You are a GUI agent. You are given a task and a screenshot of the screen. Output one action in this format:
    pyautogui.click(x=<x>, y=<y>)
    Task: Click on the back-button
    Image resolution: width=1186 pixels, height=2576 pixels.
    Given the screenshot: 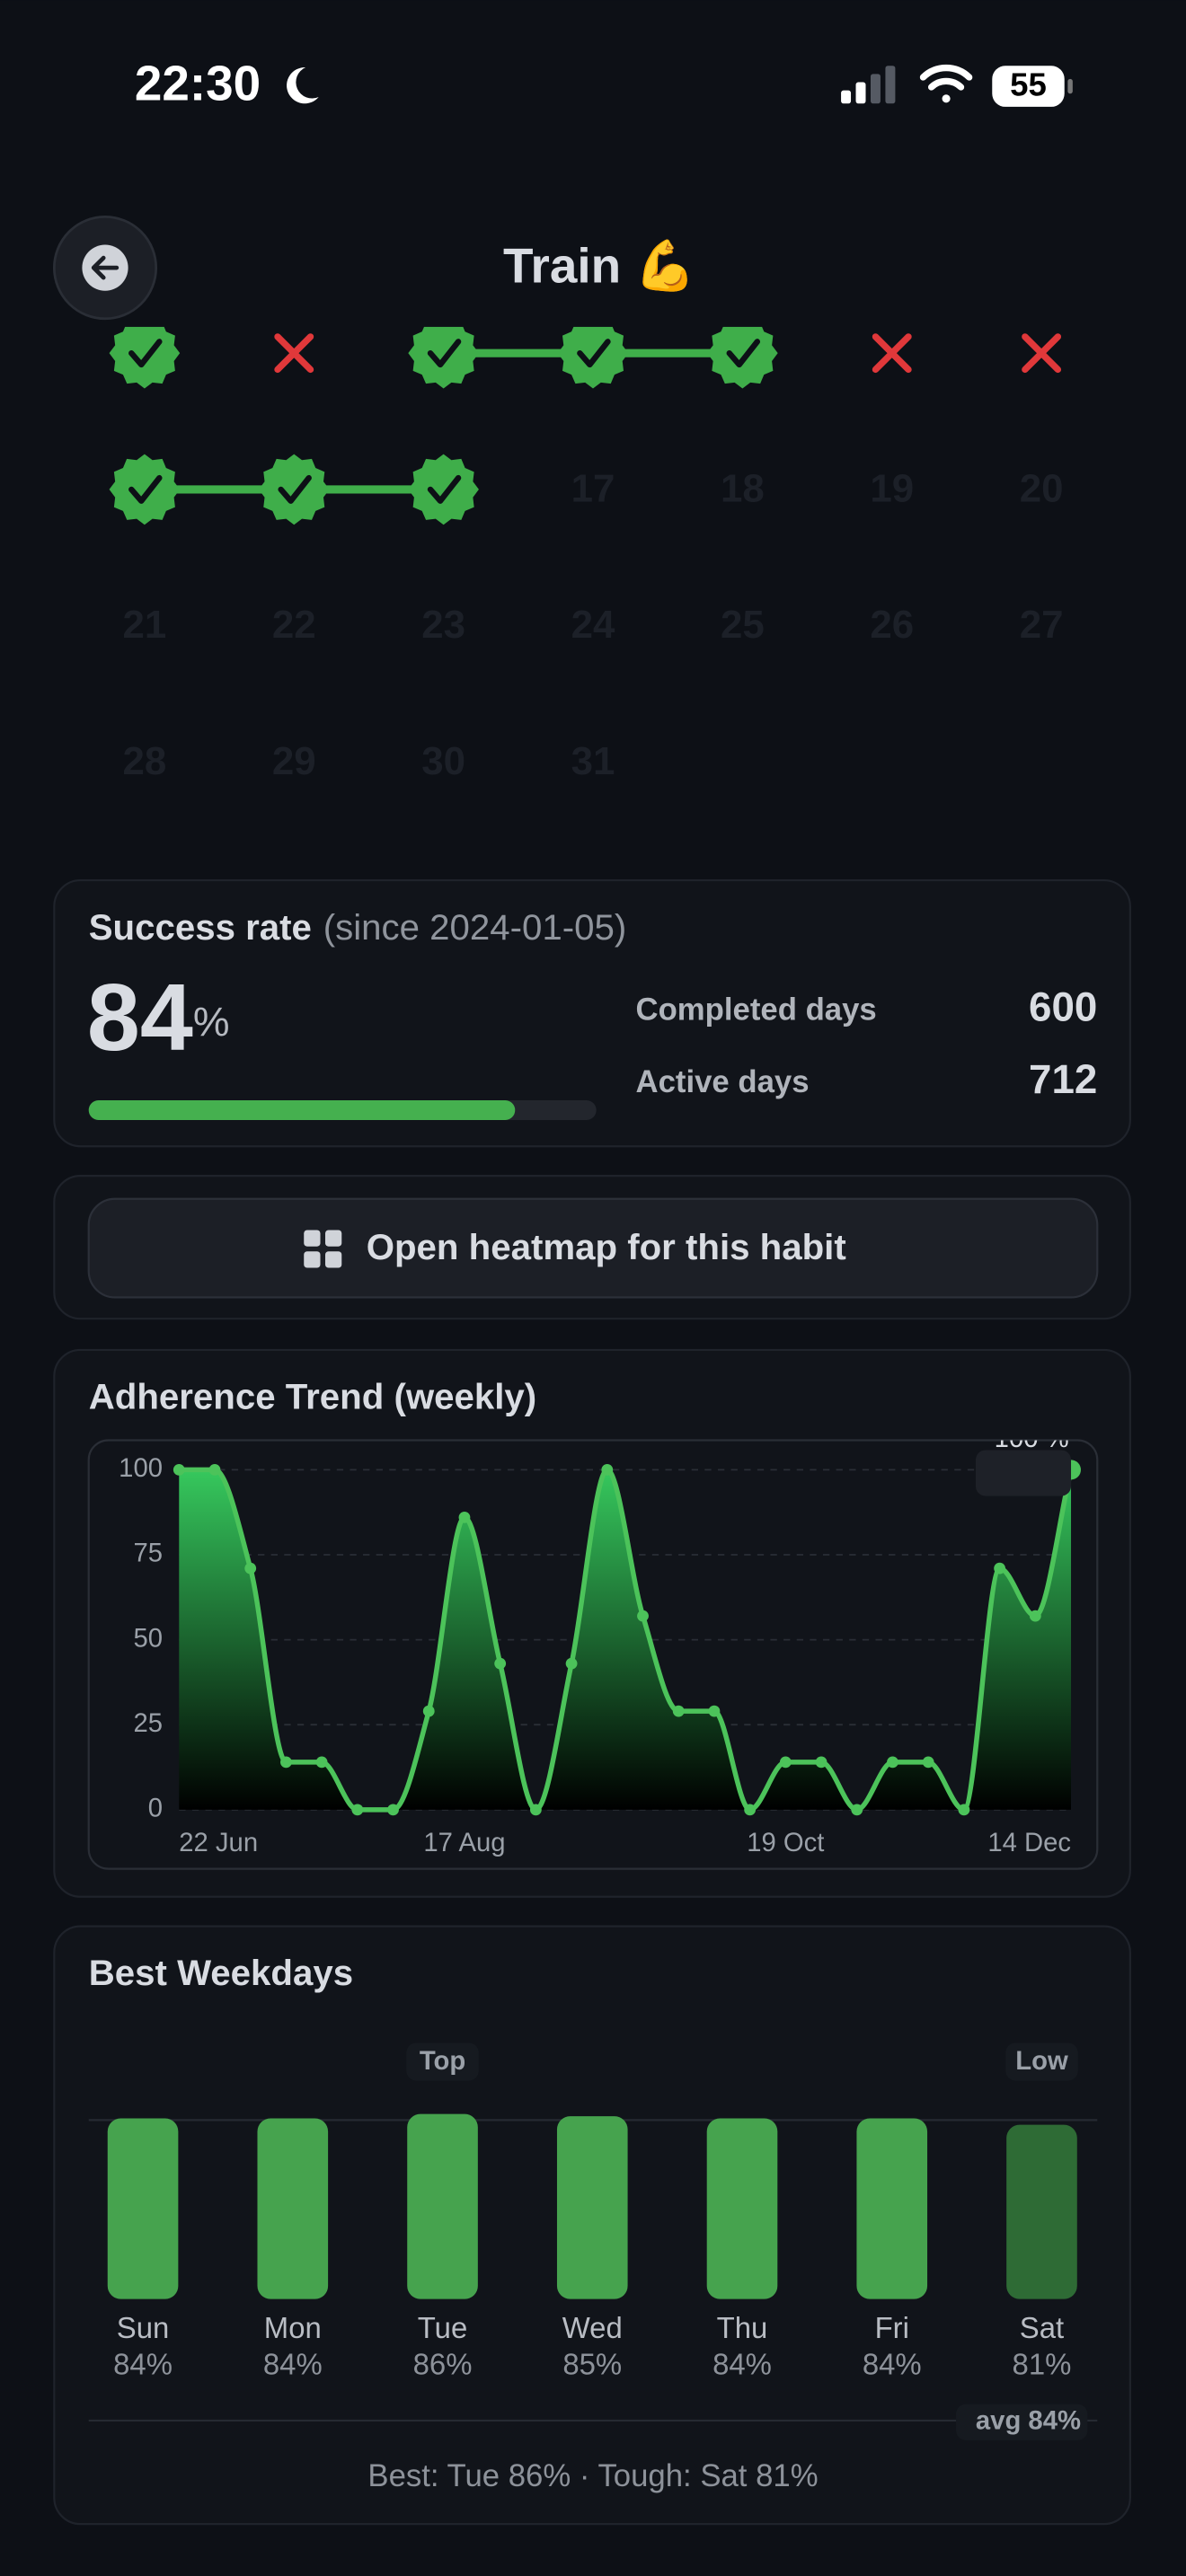 What is the action you would take?
    pyautogui.click(x=105, y=268)
    